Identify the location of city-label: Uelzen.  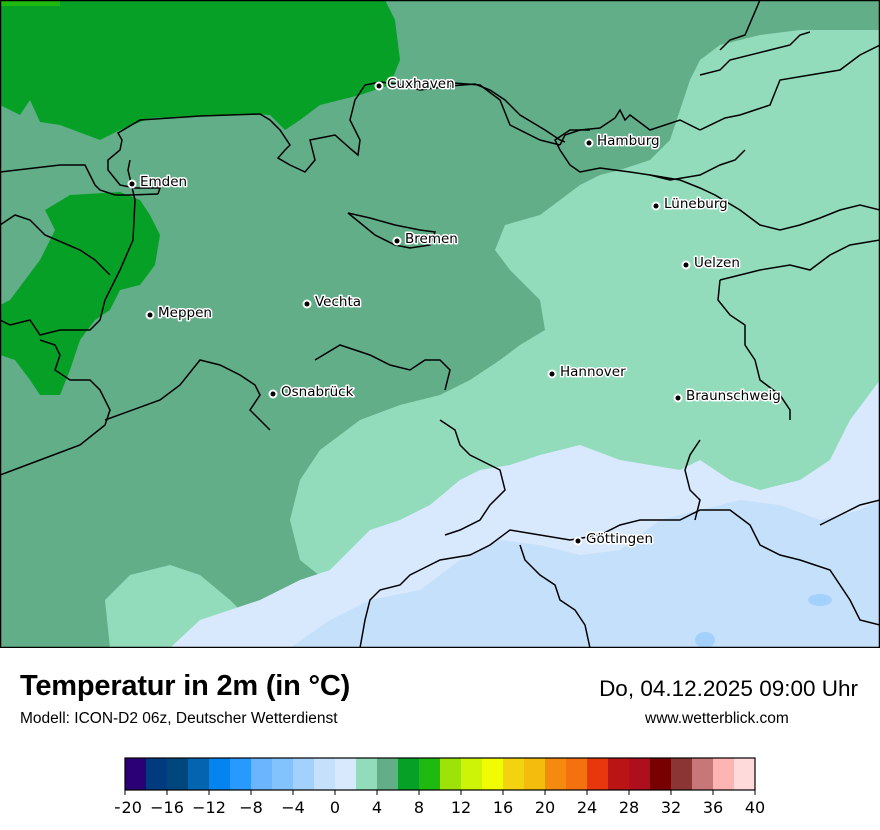
(717, 263).